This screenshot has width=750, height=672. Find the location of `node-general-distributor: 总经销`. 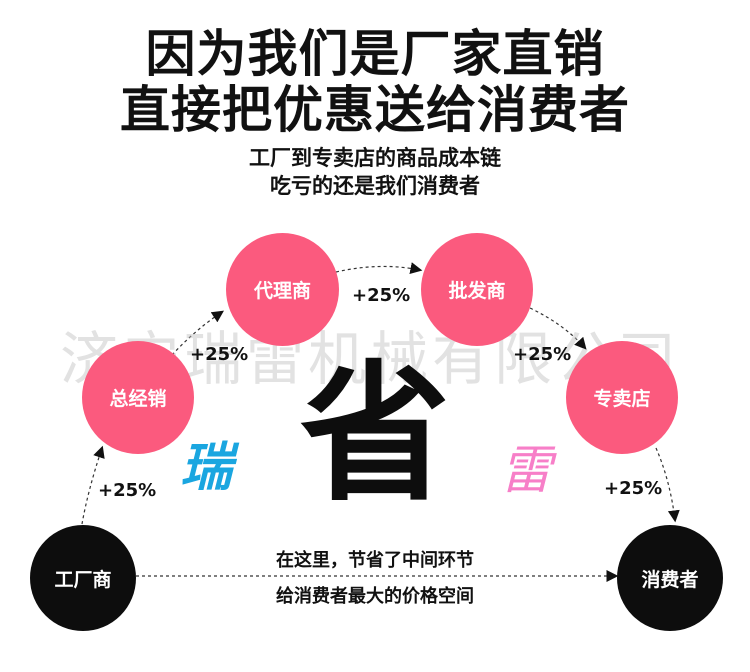

node-general-distributor: 总经销 is located at coordinates (138, 397).